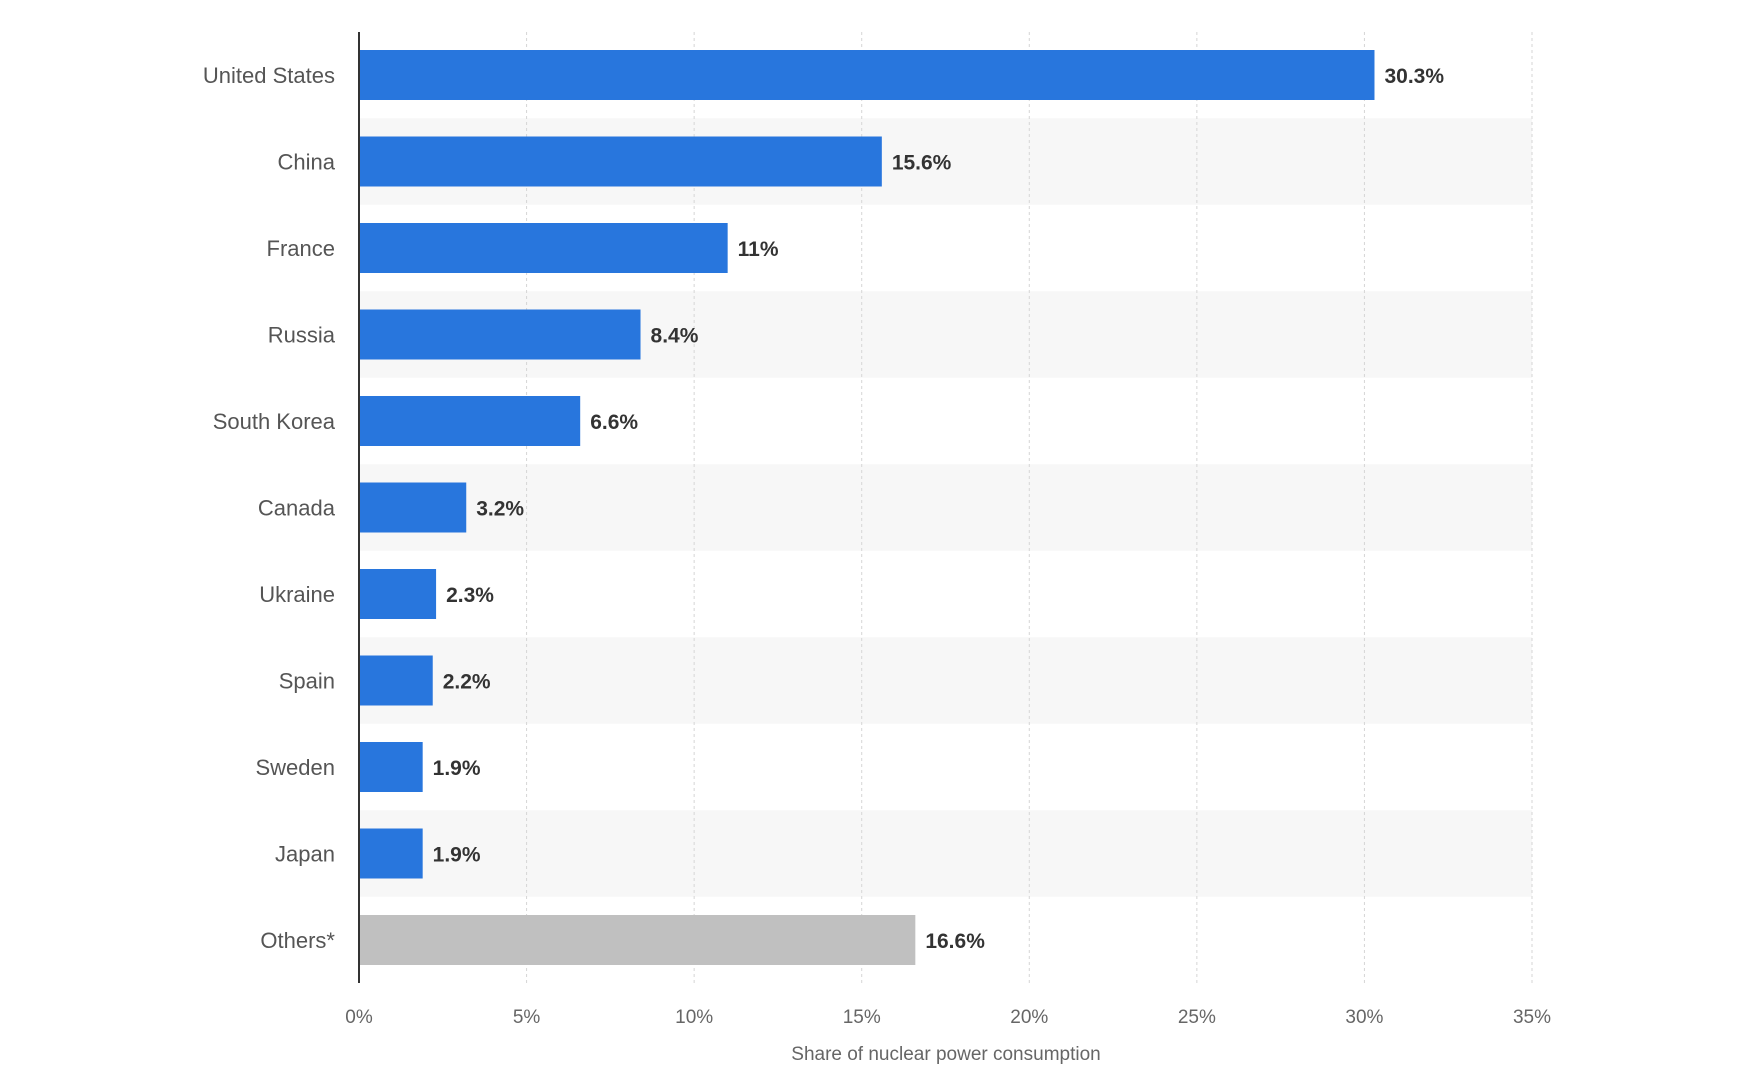 Image resolution: width=1755 pixels, height=1092 pixels. Describe the element at coordinates (543, 248) in the screenshot. I see `bar-france` at that location.